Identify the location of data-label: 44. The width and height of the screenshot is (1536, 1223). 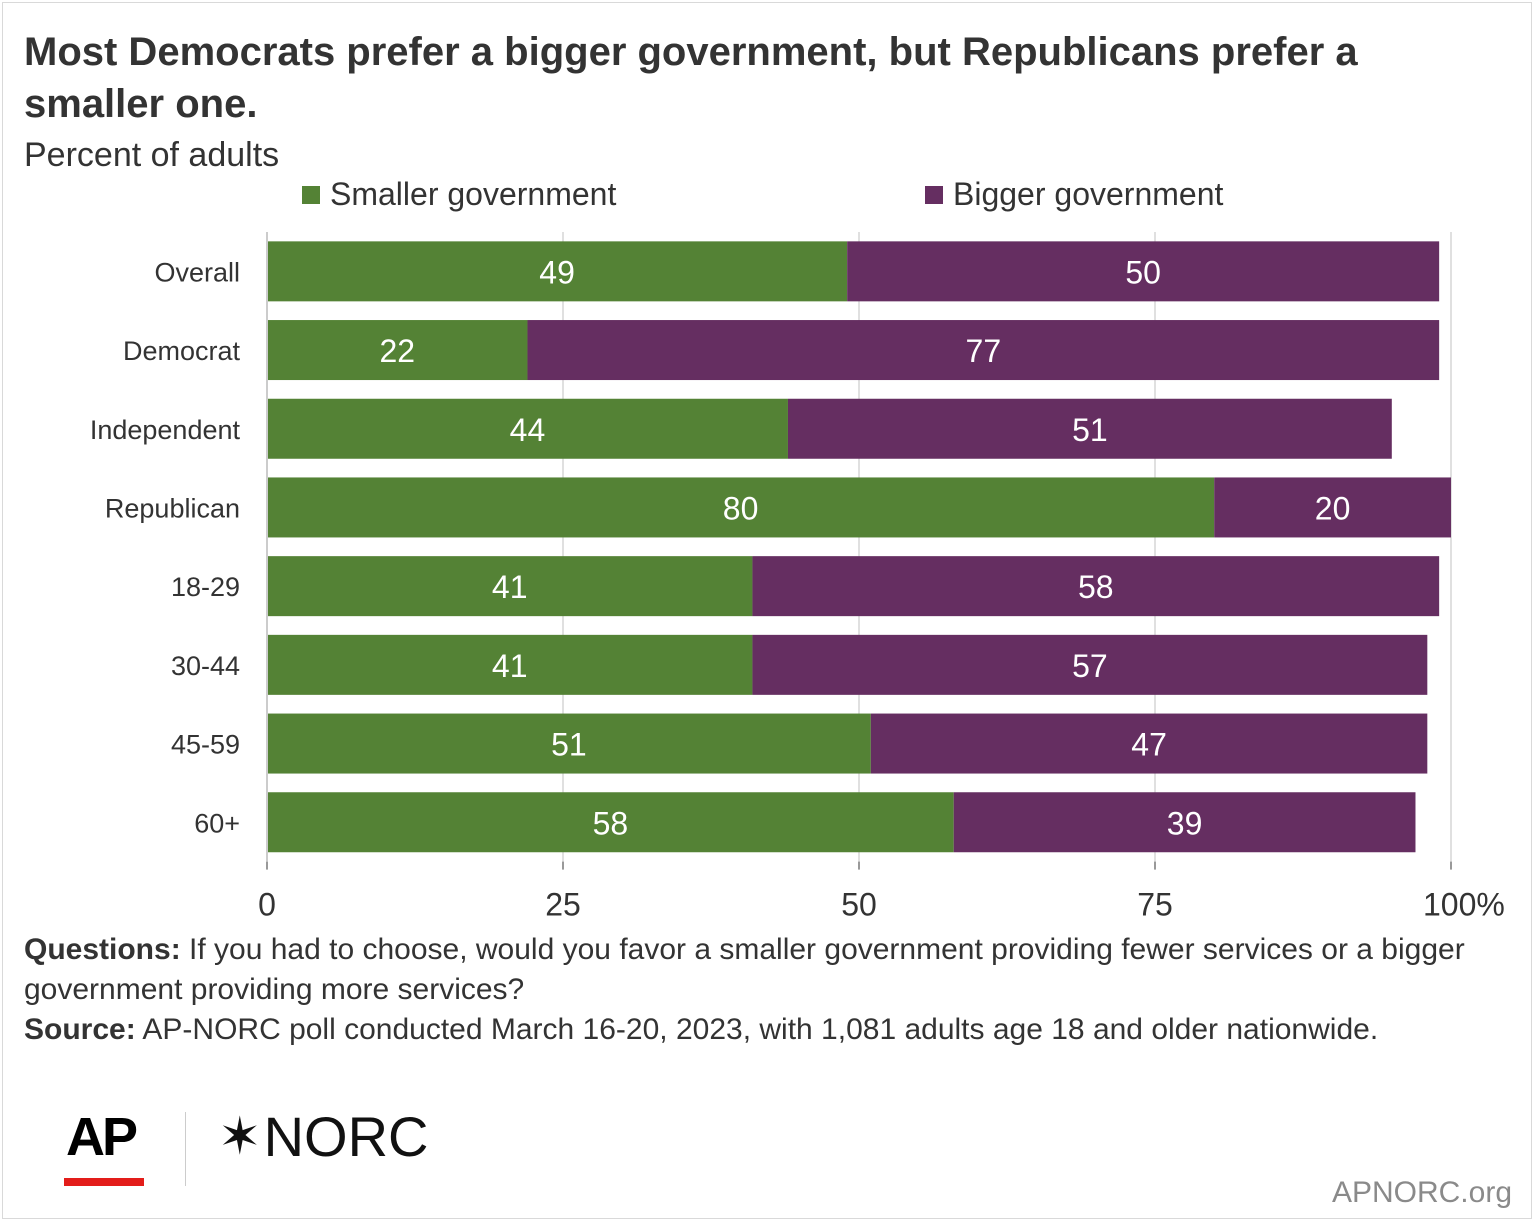
(528, 430).